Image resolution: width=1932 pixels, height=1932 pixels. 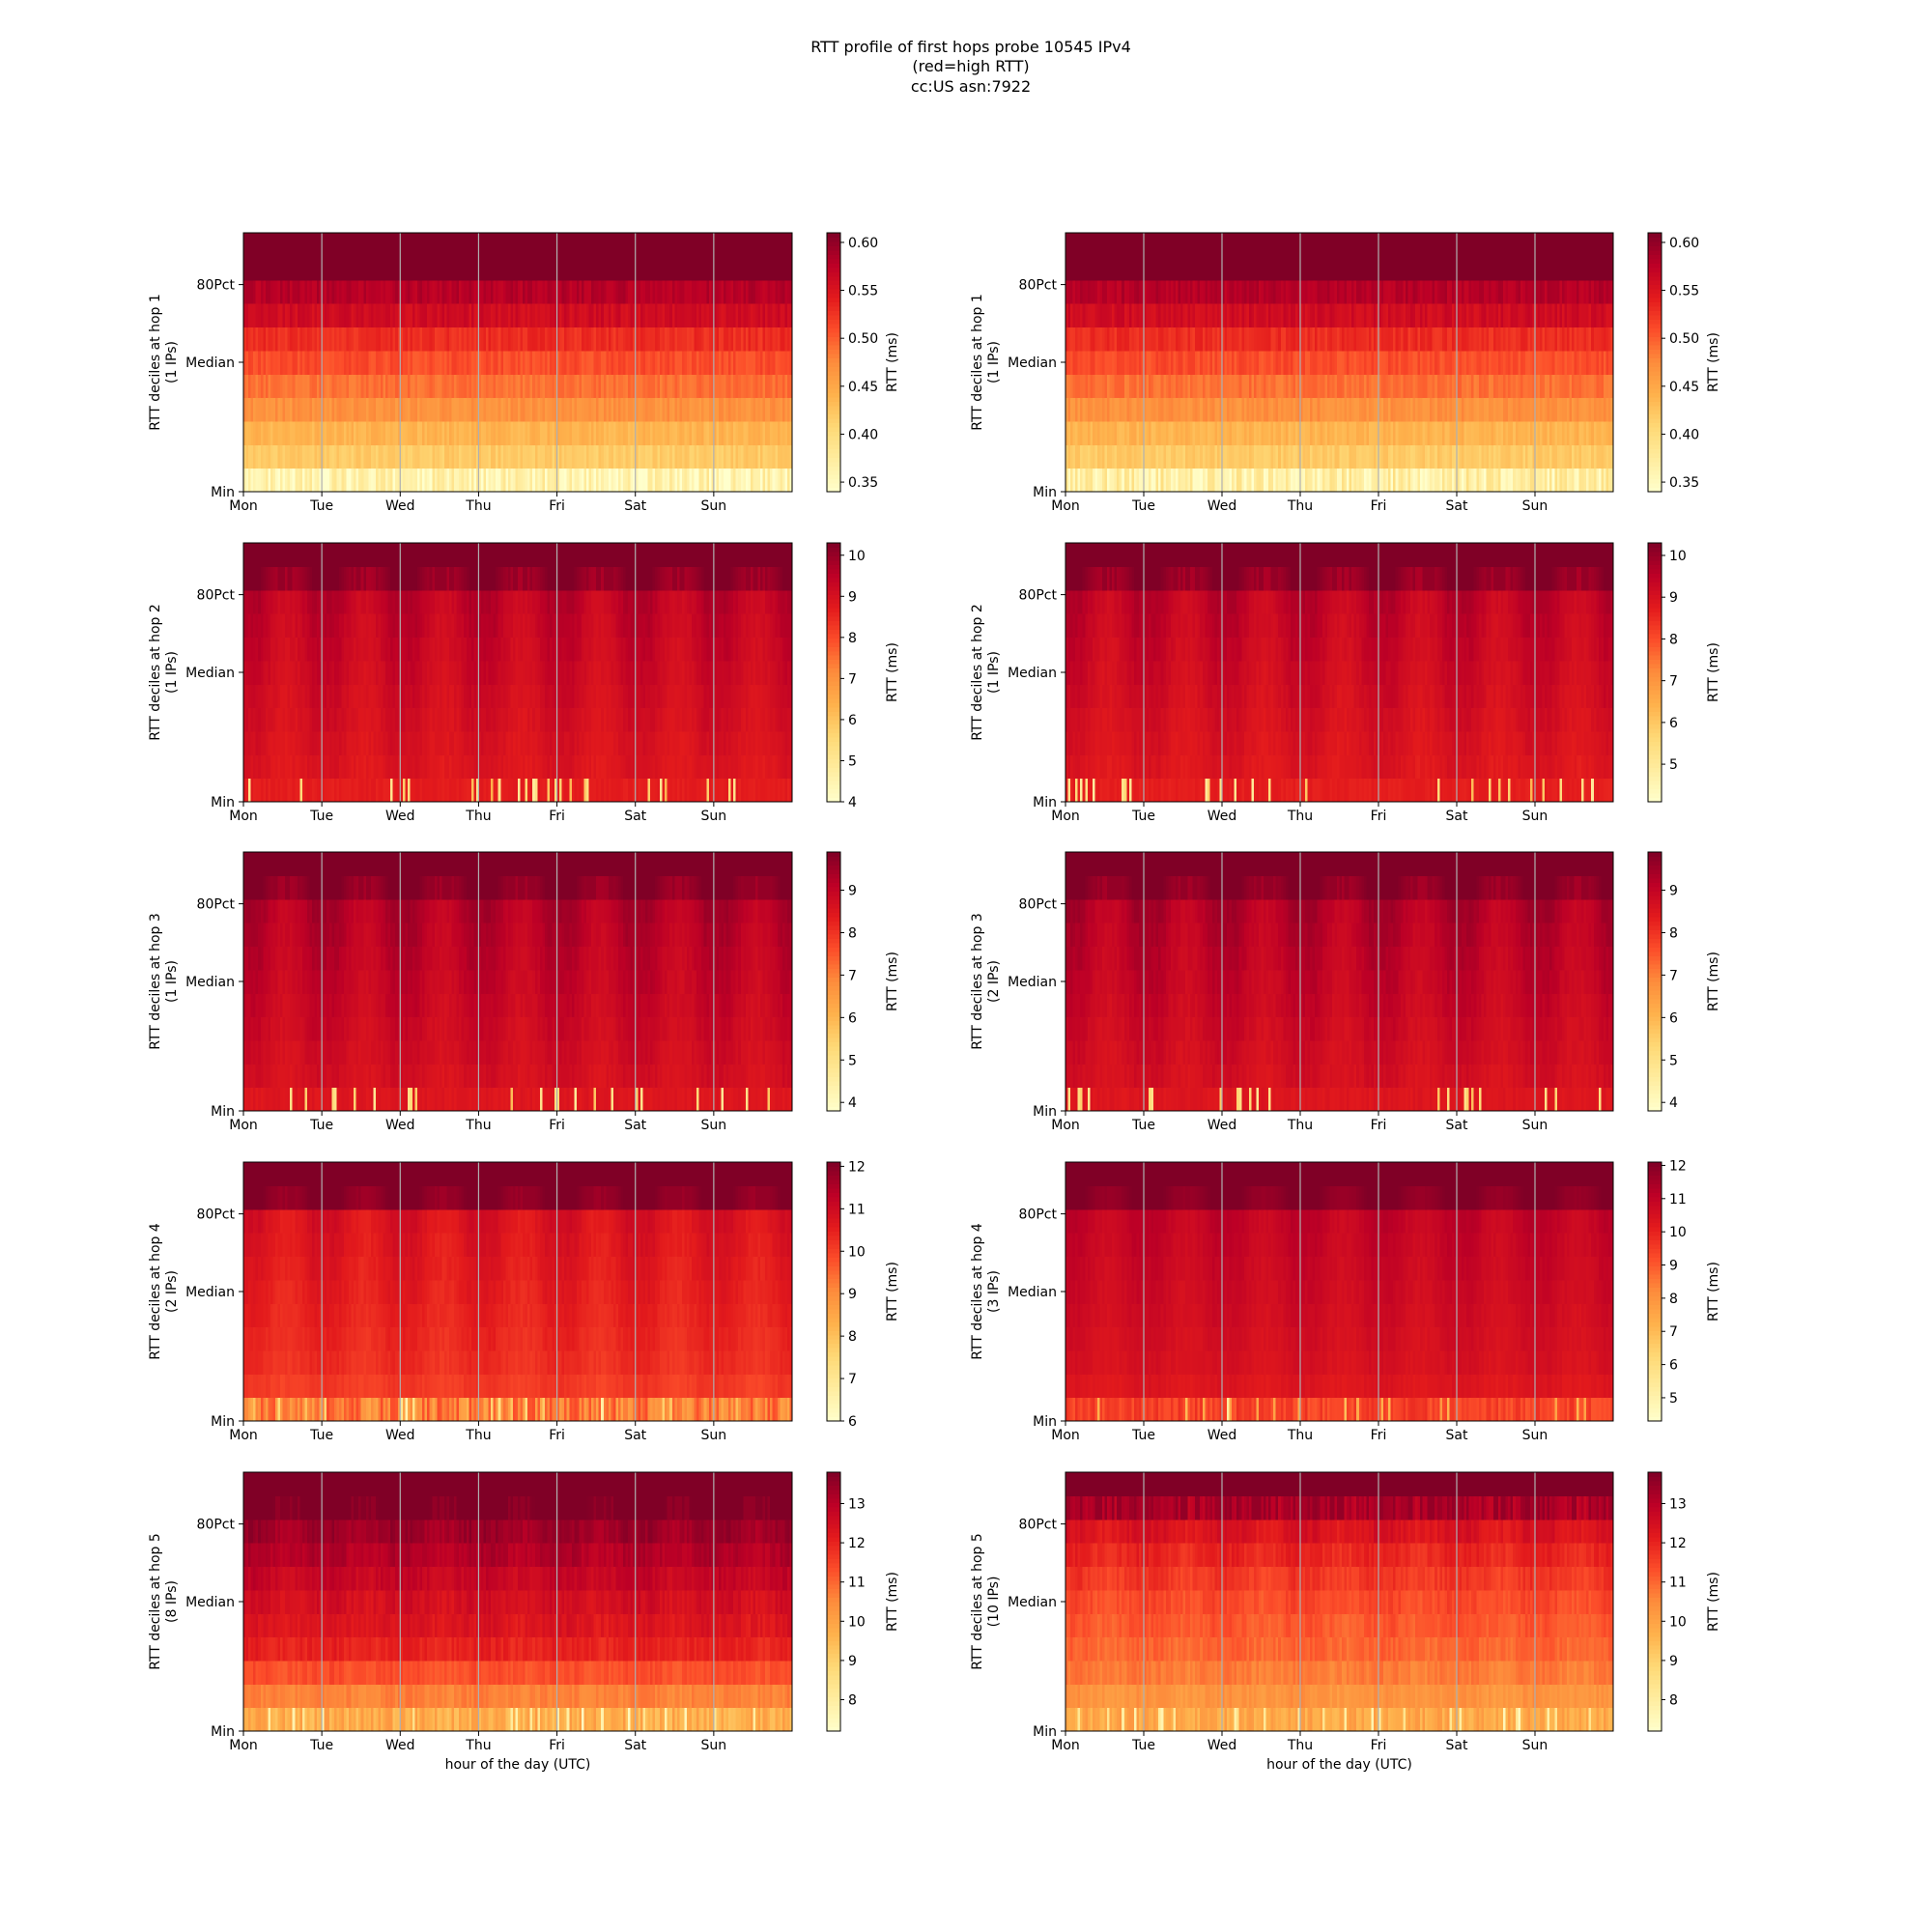 What do you see at coordinates (478, 506) in the screenshot?
I see `x-tick-label: Thu` at bounding box center [478, 506].